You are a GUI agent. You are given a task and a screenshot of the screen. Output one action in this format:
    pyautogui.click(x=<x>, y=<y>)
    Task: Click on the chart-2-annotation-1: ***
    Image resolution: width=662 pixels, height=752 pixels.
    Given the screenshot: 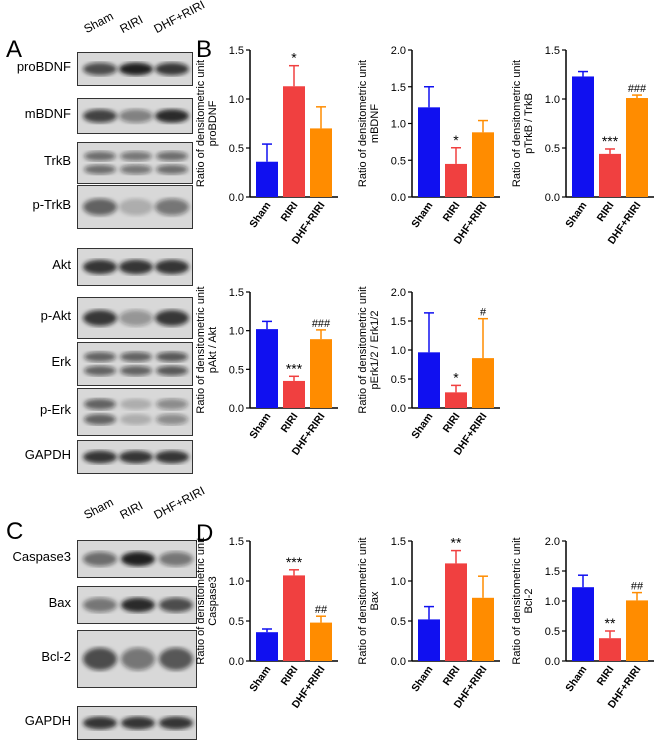 What is the action you would take?
    pyautogui.click(x=610, y=141)
    